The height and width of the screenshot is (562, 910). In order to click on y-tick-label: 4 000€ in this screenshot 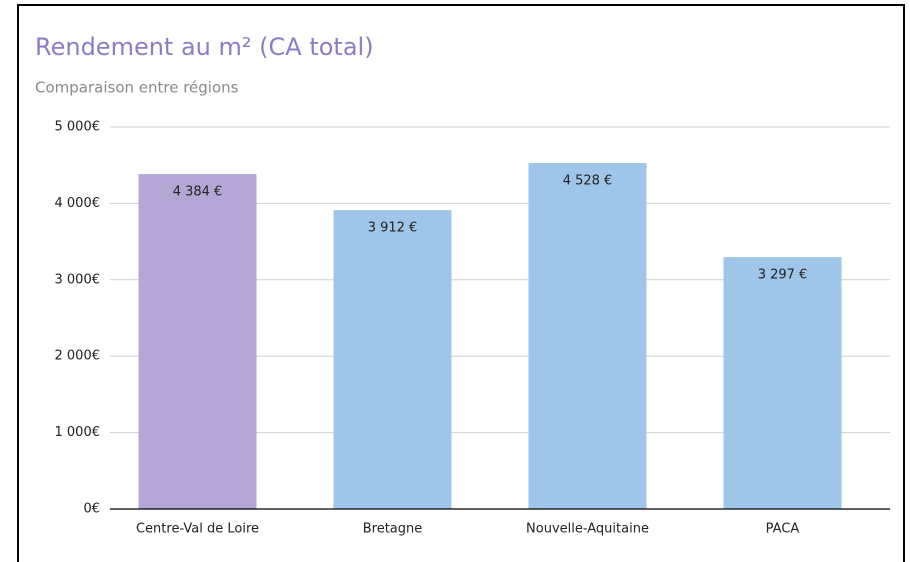, I will do `click(78, 203)`.